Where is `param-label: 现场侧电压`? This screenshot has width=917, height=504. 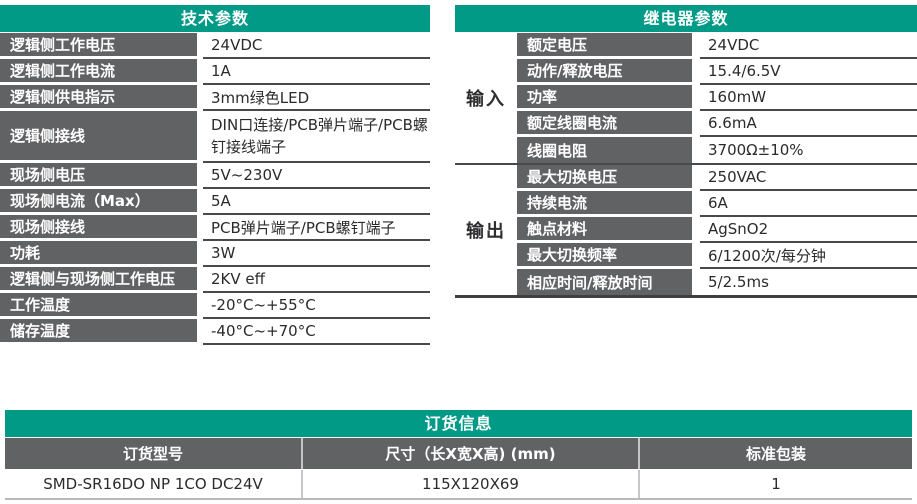 param-label: 现场侧电压 is located at coordinates (98, 176).